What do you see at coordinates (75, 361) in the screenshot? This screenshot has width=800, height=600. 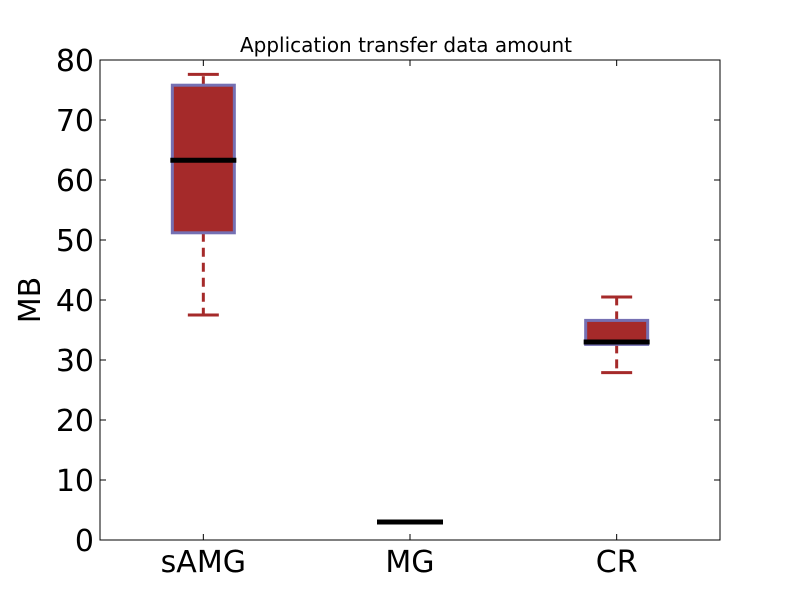 I see `y-tick-label: 30` at bounding box center [75, 361].